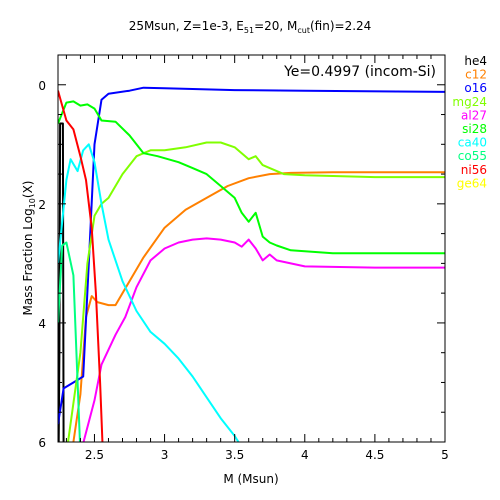 The width and height of the screenshot is (500, 500). I want to click on legend-item-he4: he4, so click(475, 61).